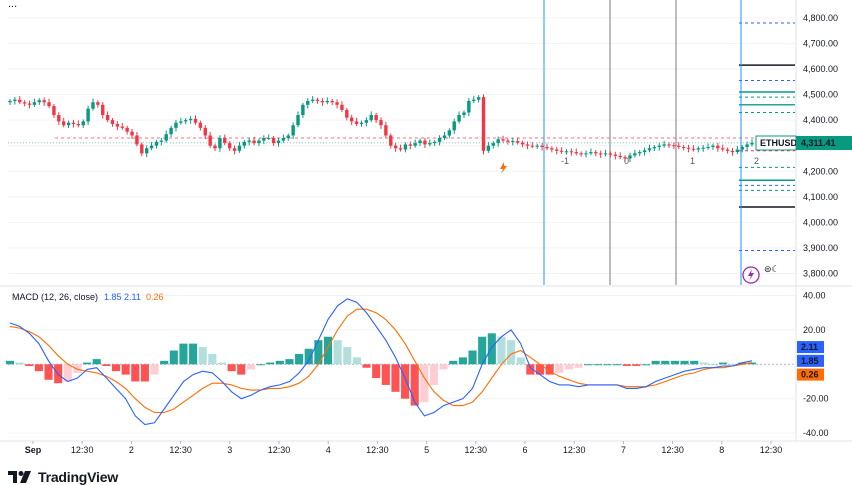 The height and width of the screenshot is (485, 852). What do you see at coordinates (820, 43) in the screenshot?
I see `price-tick-label: 4,700.00` at bounding box center [820, 43].